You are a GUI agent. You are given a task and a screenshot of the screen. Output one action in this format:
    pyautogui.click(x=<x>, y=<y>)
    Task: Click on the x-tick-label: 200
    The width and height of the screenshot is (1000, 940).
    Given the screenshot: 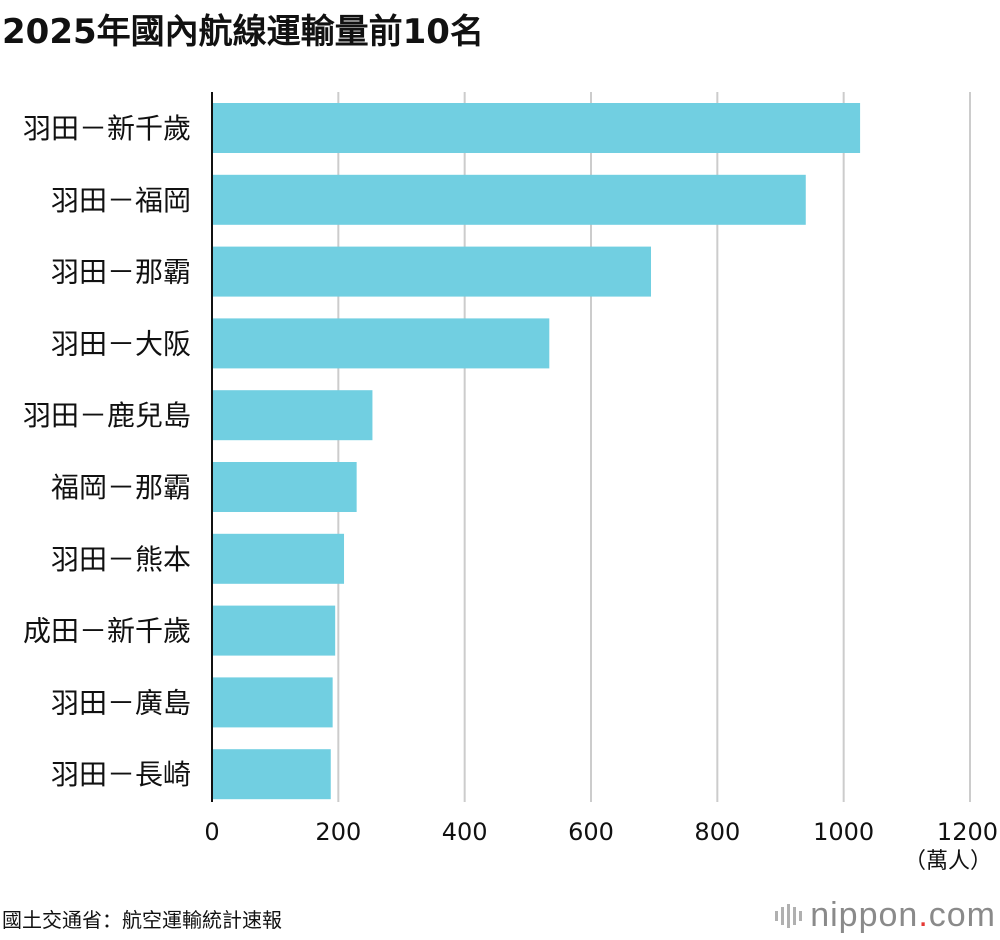 What is the action you would take?
    pyautogui.click(x=338, y=832)
    